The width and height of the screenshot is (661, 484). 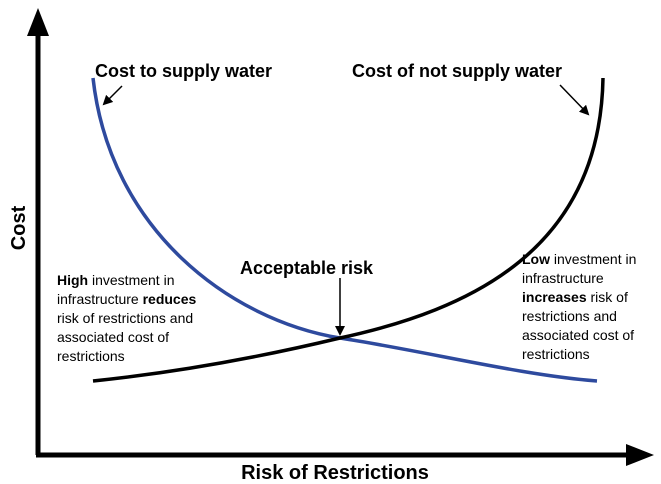 I want to click on y-axis-arrow, so click(x=38, y=22).